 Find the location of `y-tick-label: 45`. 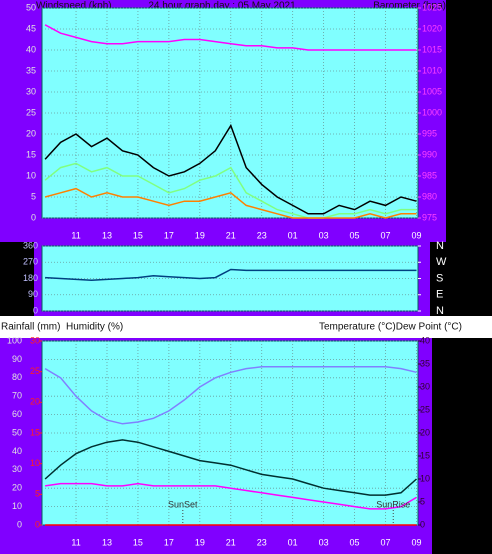

y-tick-label: 45 is located at coordinates (31, 28).